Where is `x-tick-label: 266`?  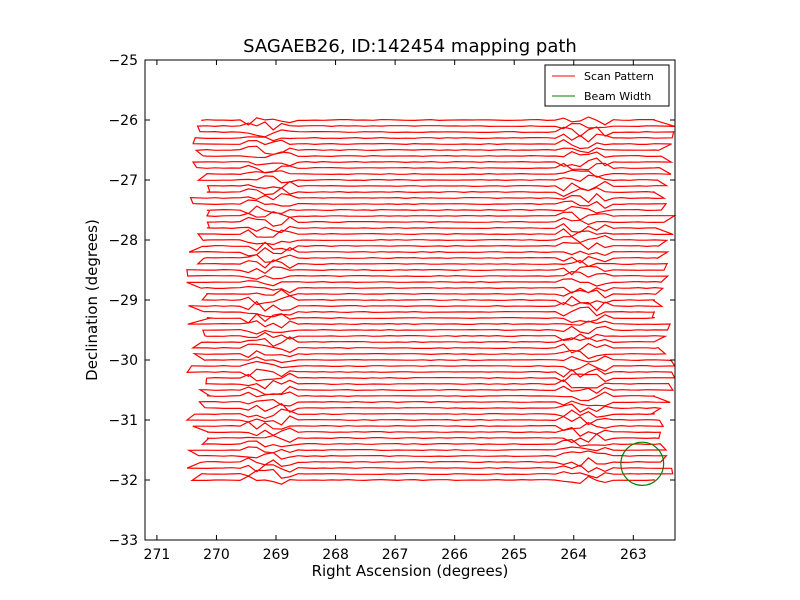 x-tick-label: 266 is located at coordinates (454, 555).